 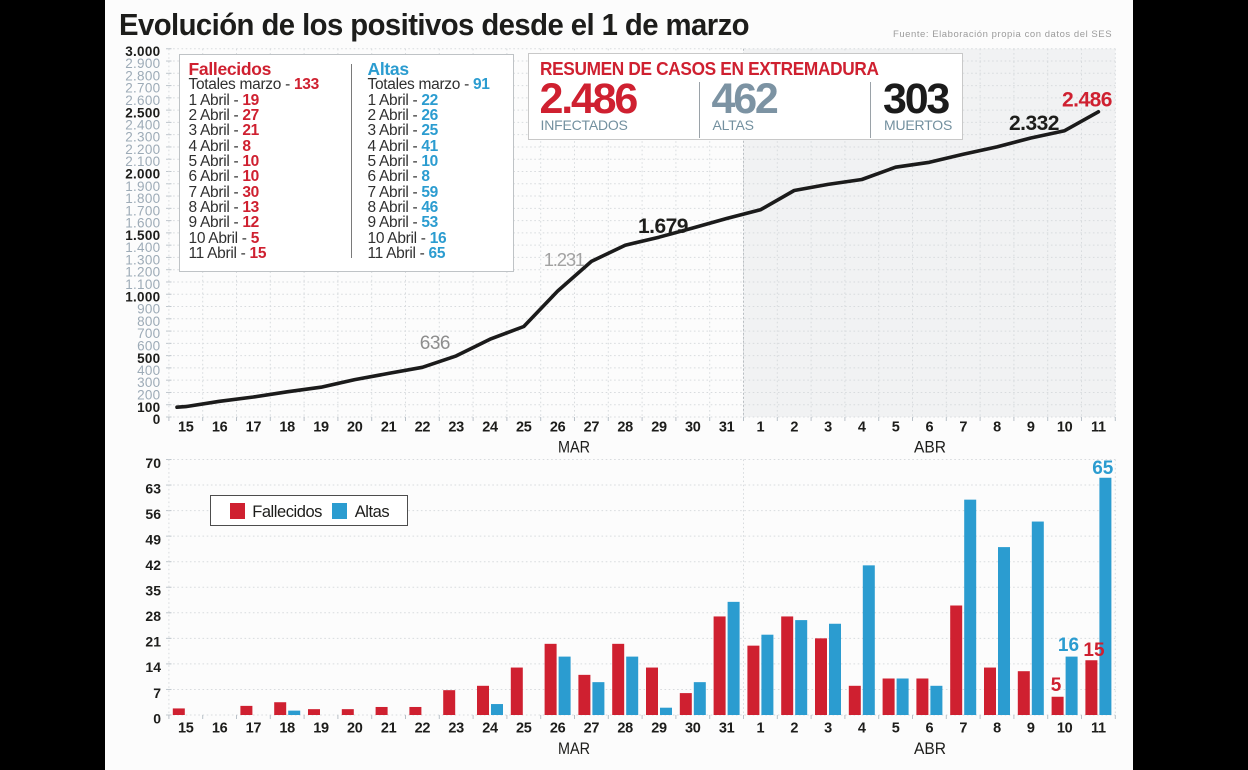 What do you see at coordinates (142, 88) in the screenshot?
I see `svg-text: 2.700` at bounding box center [142, 88].